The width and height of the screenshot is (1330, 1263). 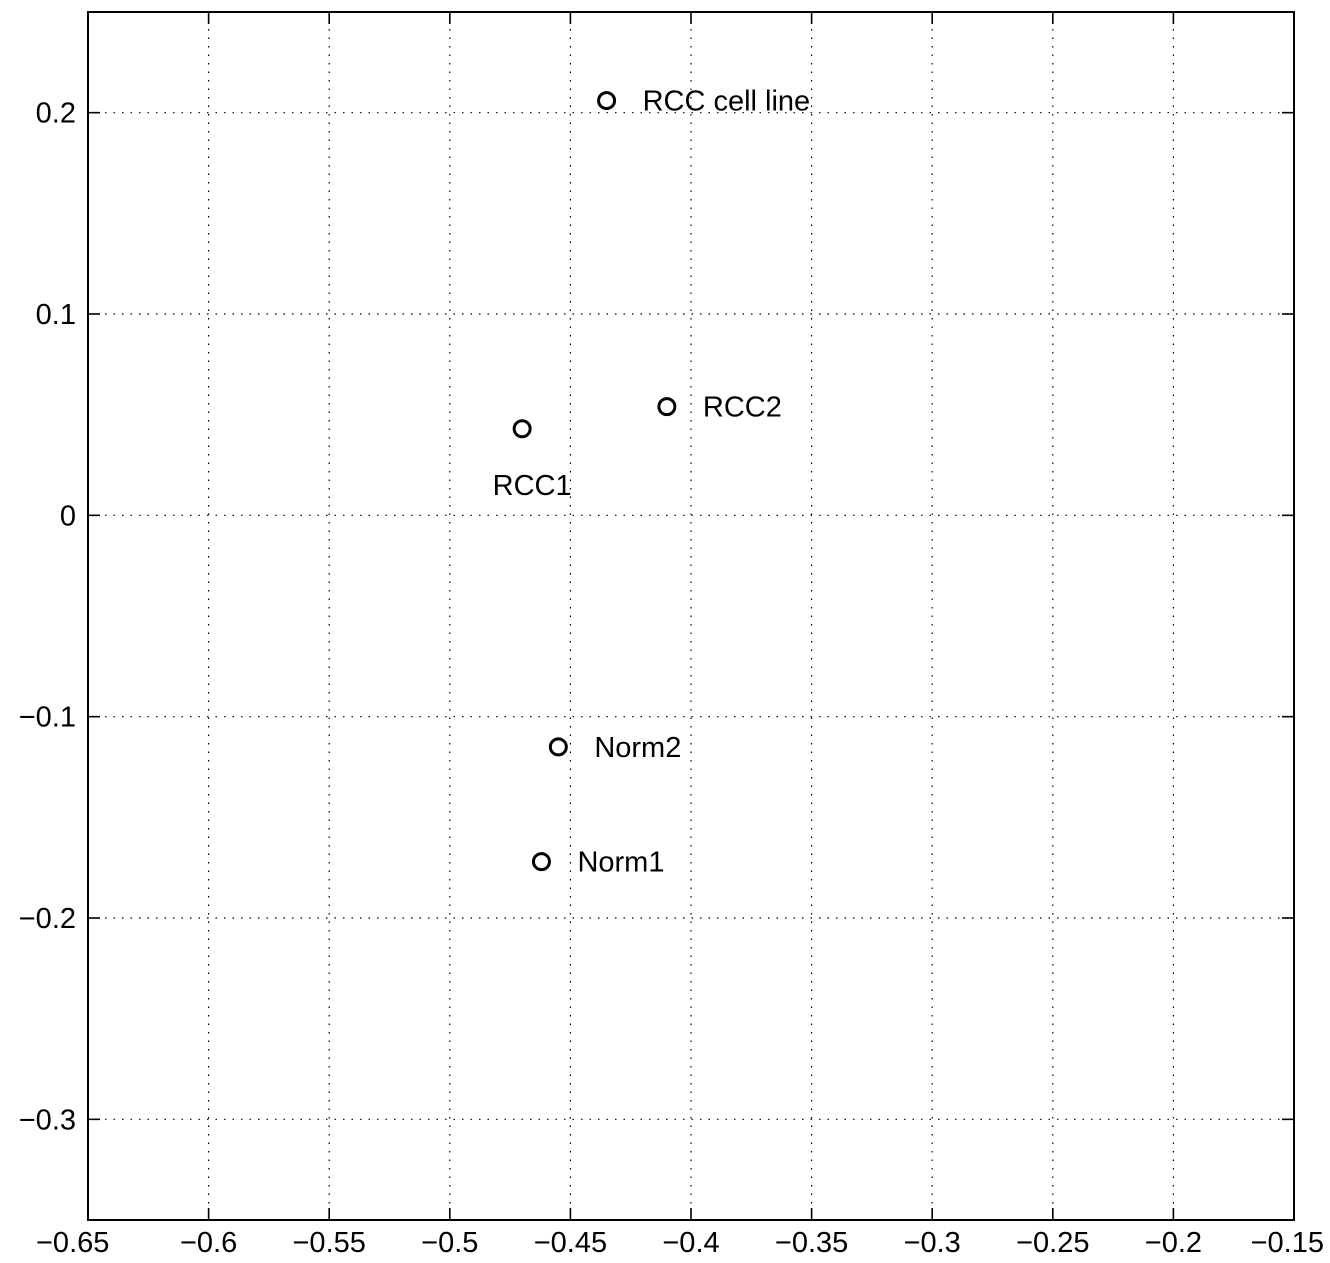 What do you see at coordinates (47, 1120) in the screenshot?
I see `y-tick-label: −0.3` at bounding box center [47, 1120].